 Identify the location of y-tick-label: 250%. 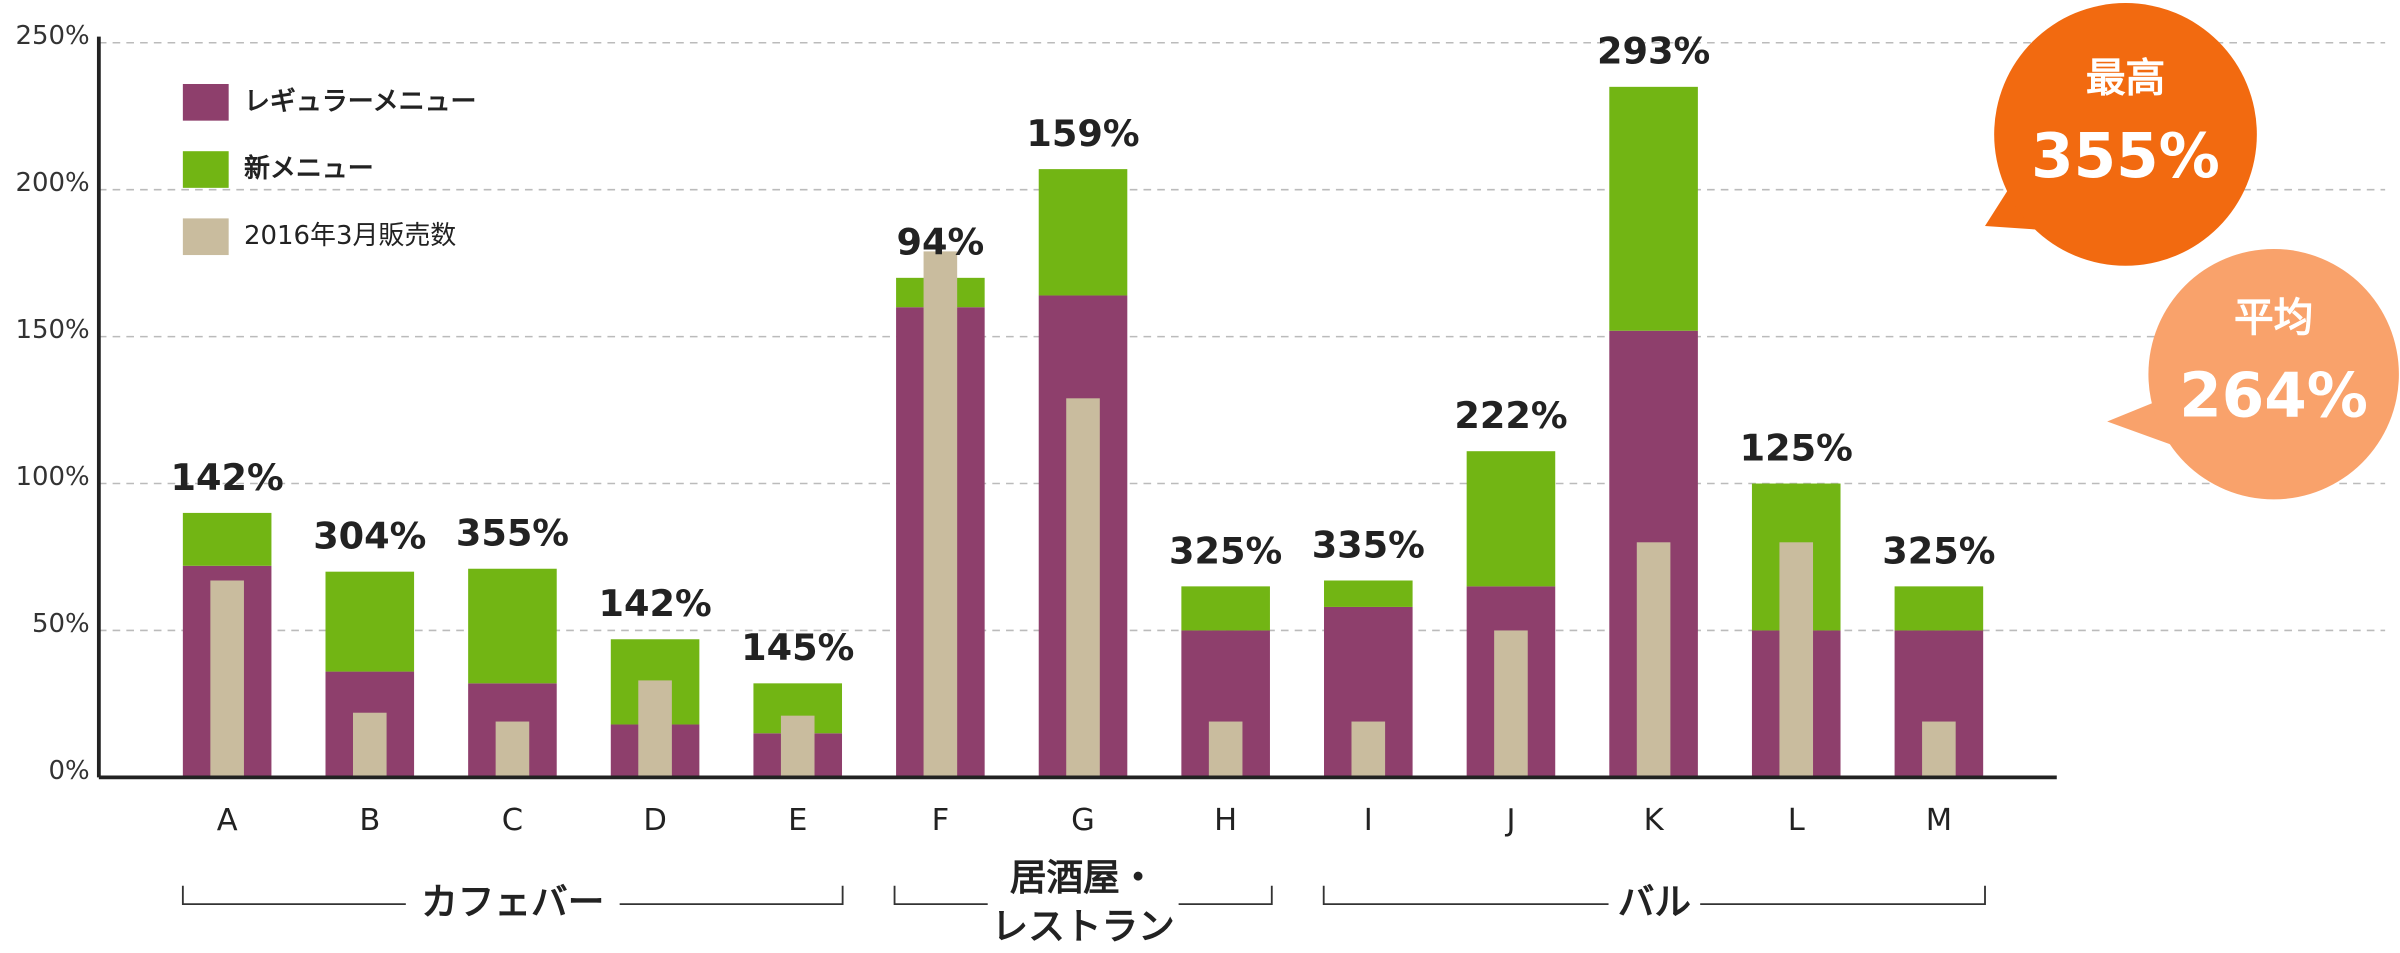
(52, 36).